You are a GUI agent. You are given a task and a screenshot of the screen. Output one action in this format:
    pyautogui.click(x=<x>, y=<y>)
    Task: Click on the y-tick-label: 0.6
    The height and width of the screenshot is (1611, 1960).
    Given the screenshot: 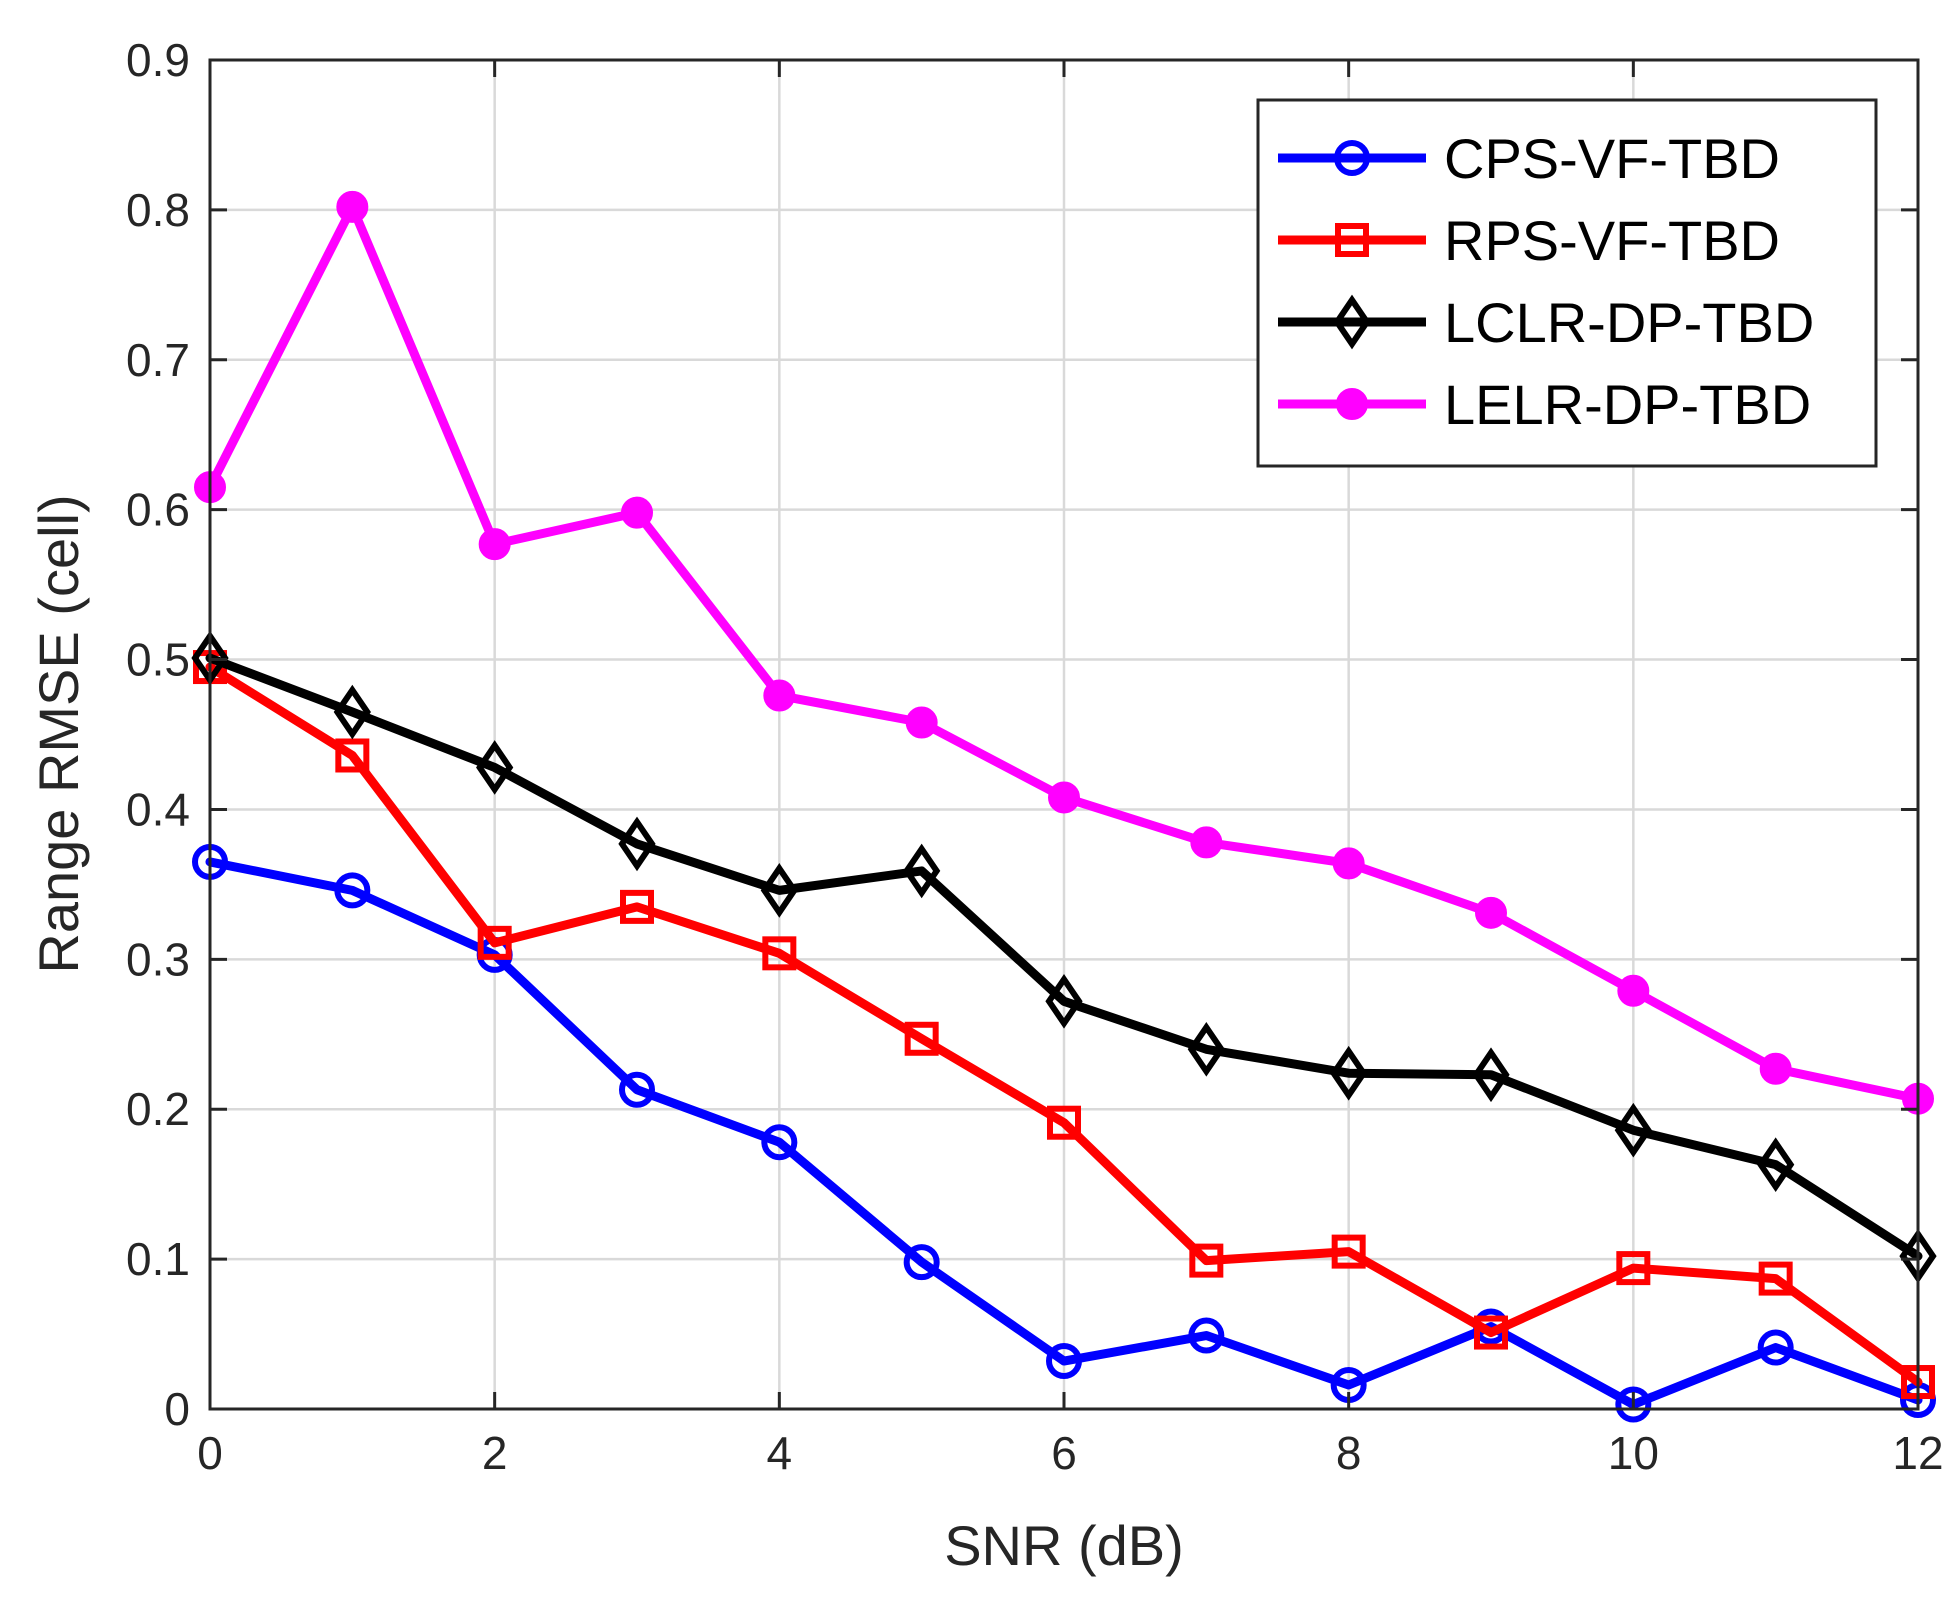 What is the action you would take?
    pyautogui.click(x=158, y=510)
    